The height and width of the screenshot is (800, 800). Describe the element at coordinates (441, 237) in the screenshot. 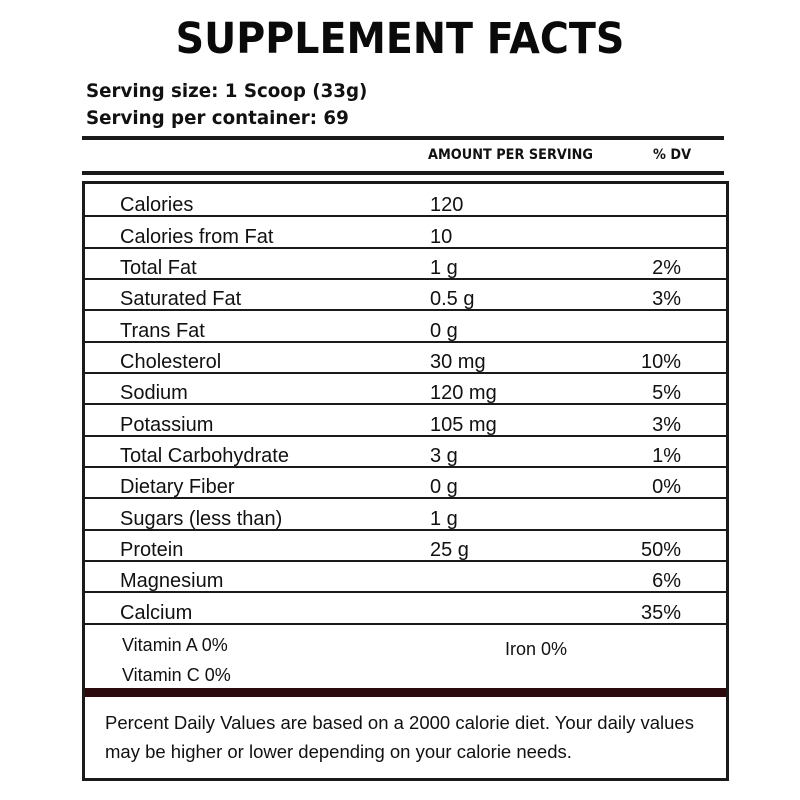

I see `nutrient-amount: 10` at that location.